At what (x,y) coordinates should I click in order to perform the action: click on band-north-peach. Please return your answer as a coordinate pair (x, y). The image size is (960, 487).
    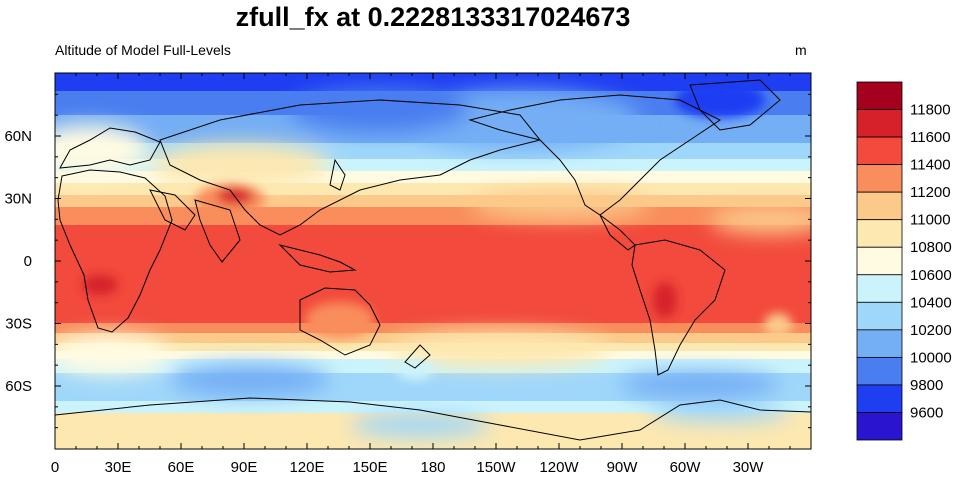
    Looking at the image, I should click on (433, 201).